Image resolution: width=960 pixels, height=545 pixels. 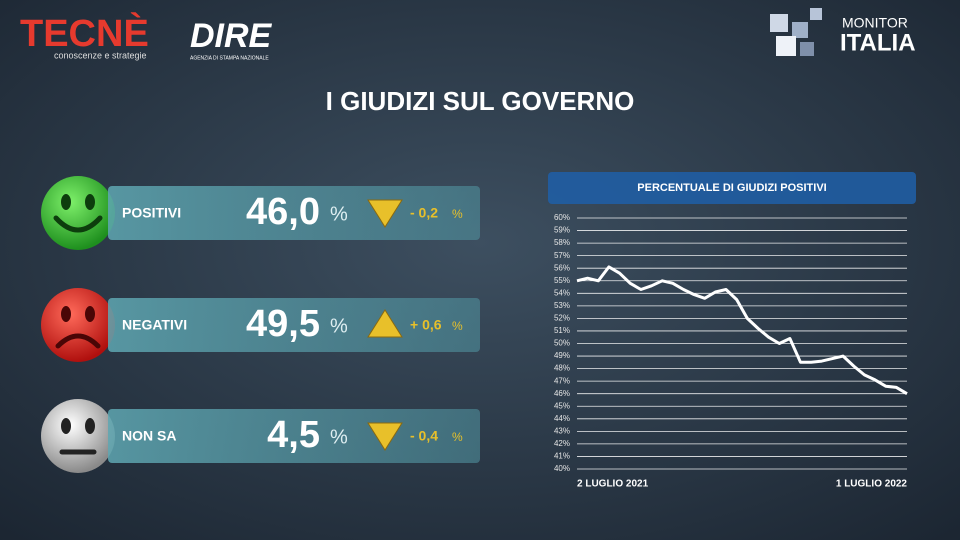 I want to click on data-line, so click(x=742, y=330).